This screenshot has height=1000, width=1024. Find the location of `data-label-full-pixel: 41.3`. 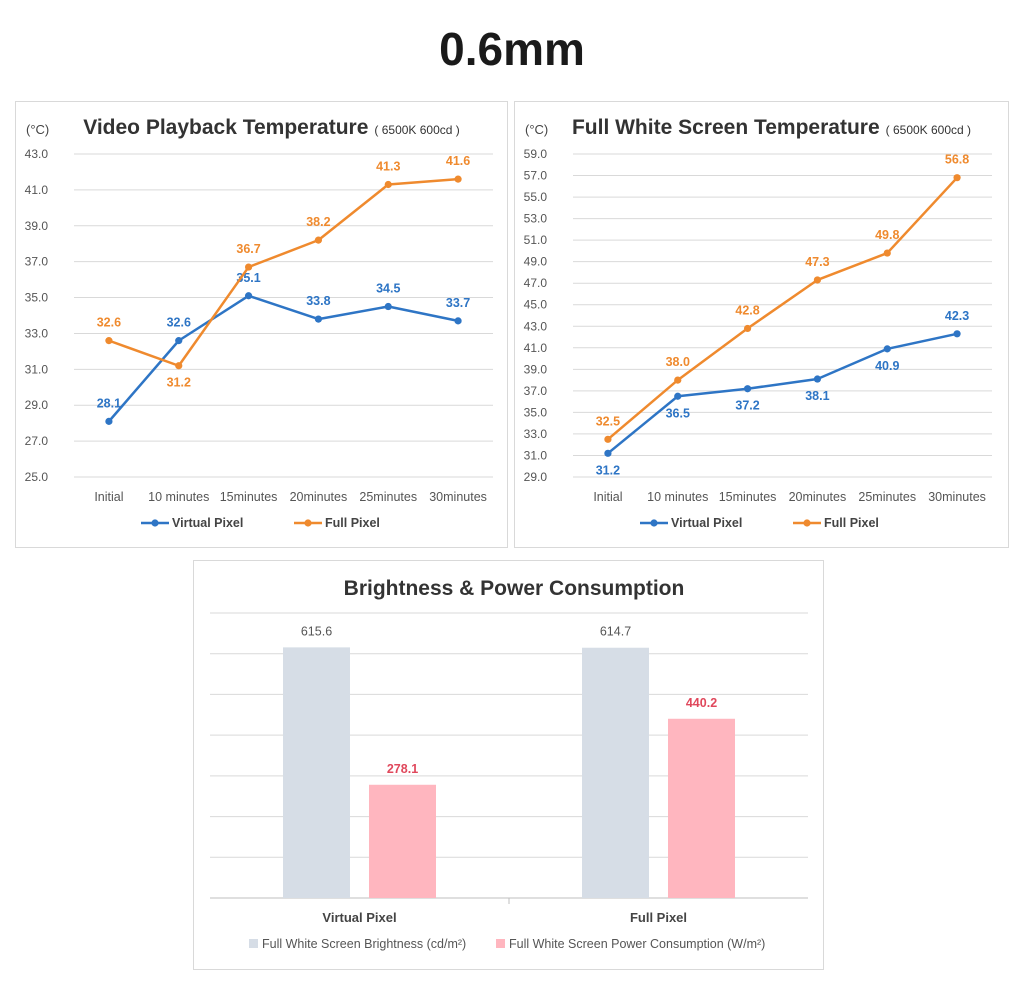

data-label-full-pixel: 41.3 is located at coordinates (388, 167).